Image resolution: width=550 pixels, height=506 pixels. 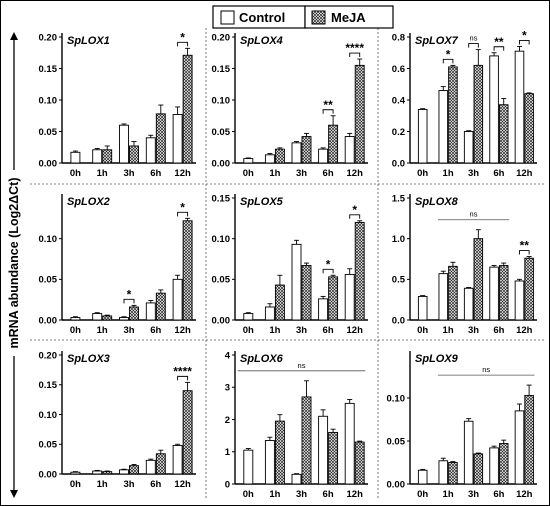 What do you see at coordinates (227, 388) in the screenshot?
I see `y-tick-label: 3` at bounding box center [227, 388].